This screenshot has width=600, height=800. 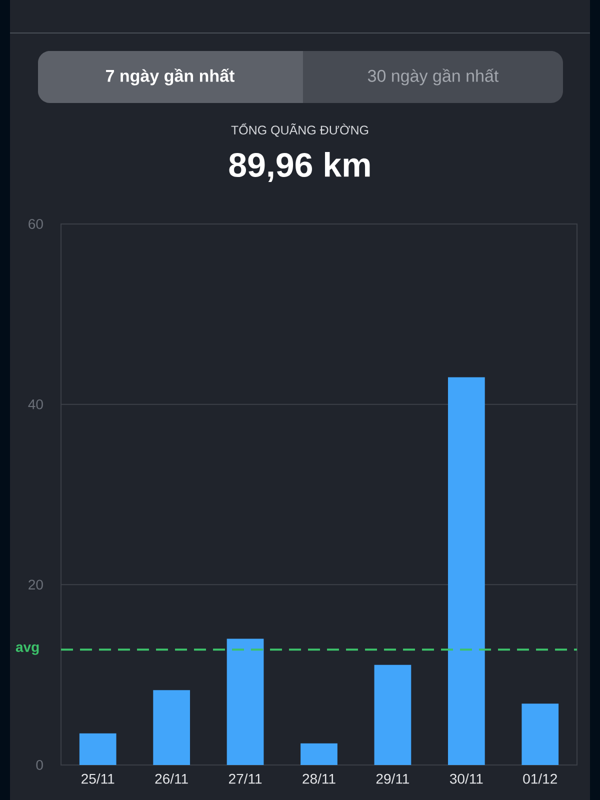 What do you see at coordinates (98, 779) in the screenshot?
I see `x-tick-label: 25/11` at bounding box center [98, 779].